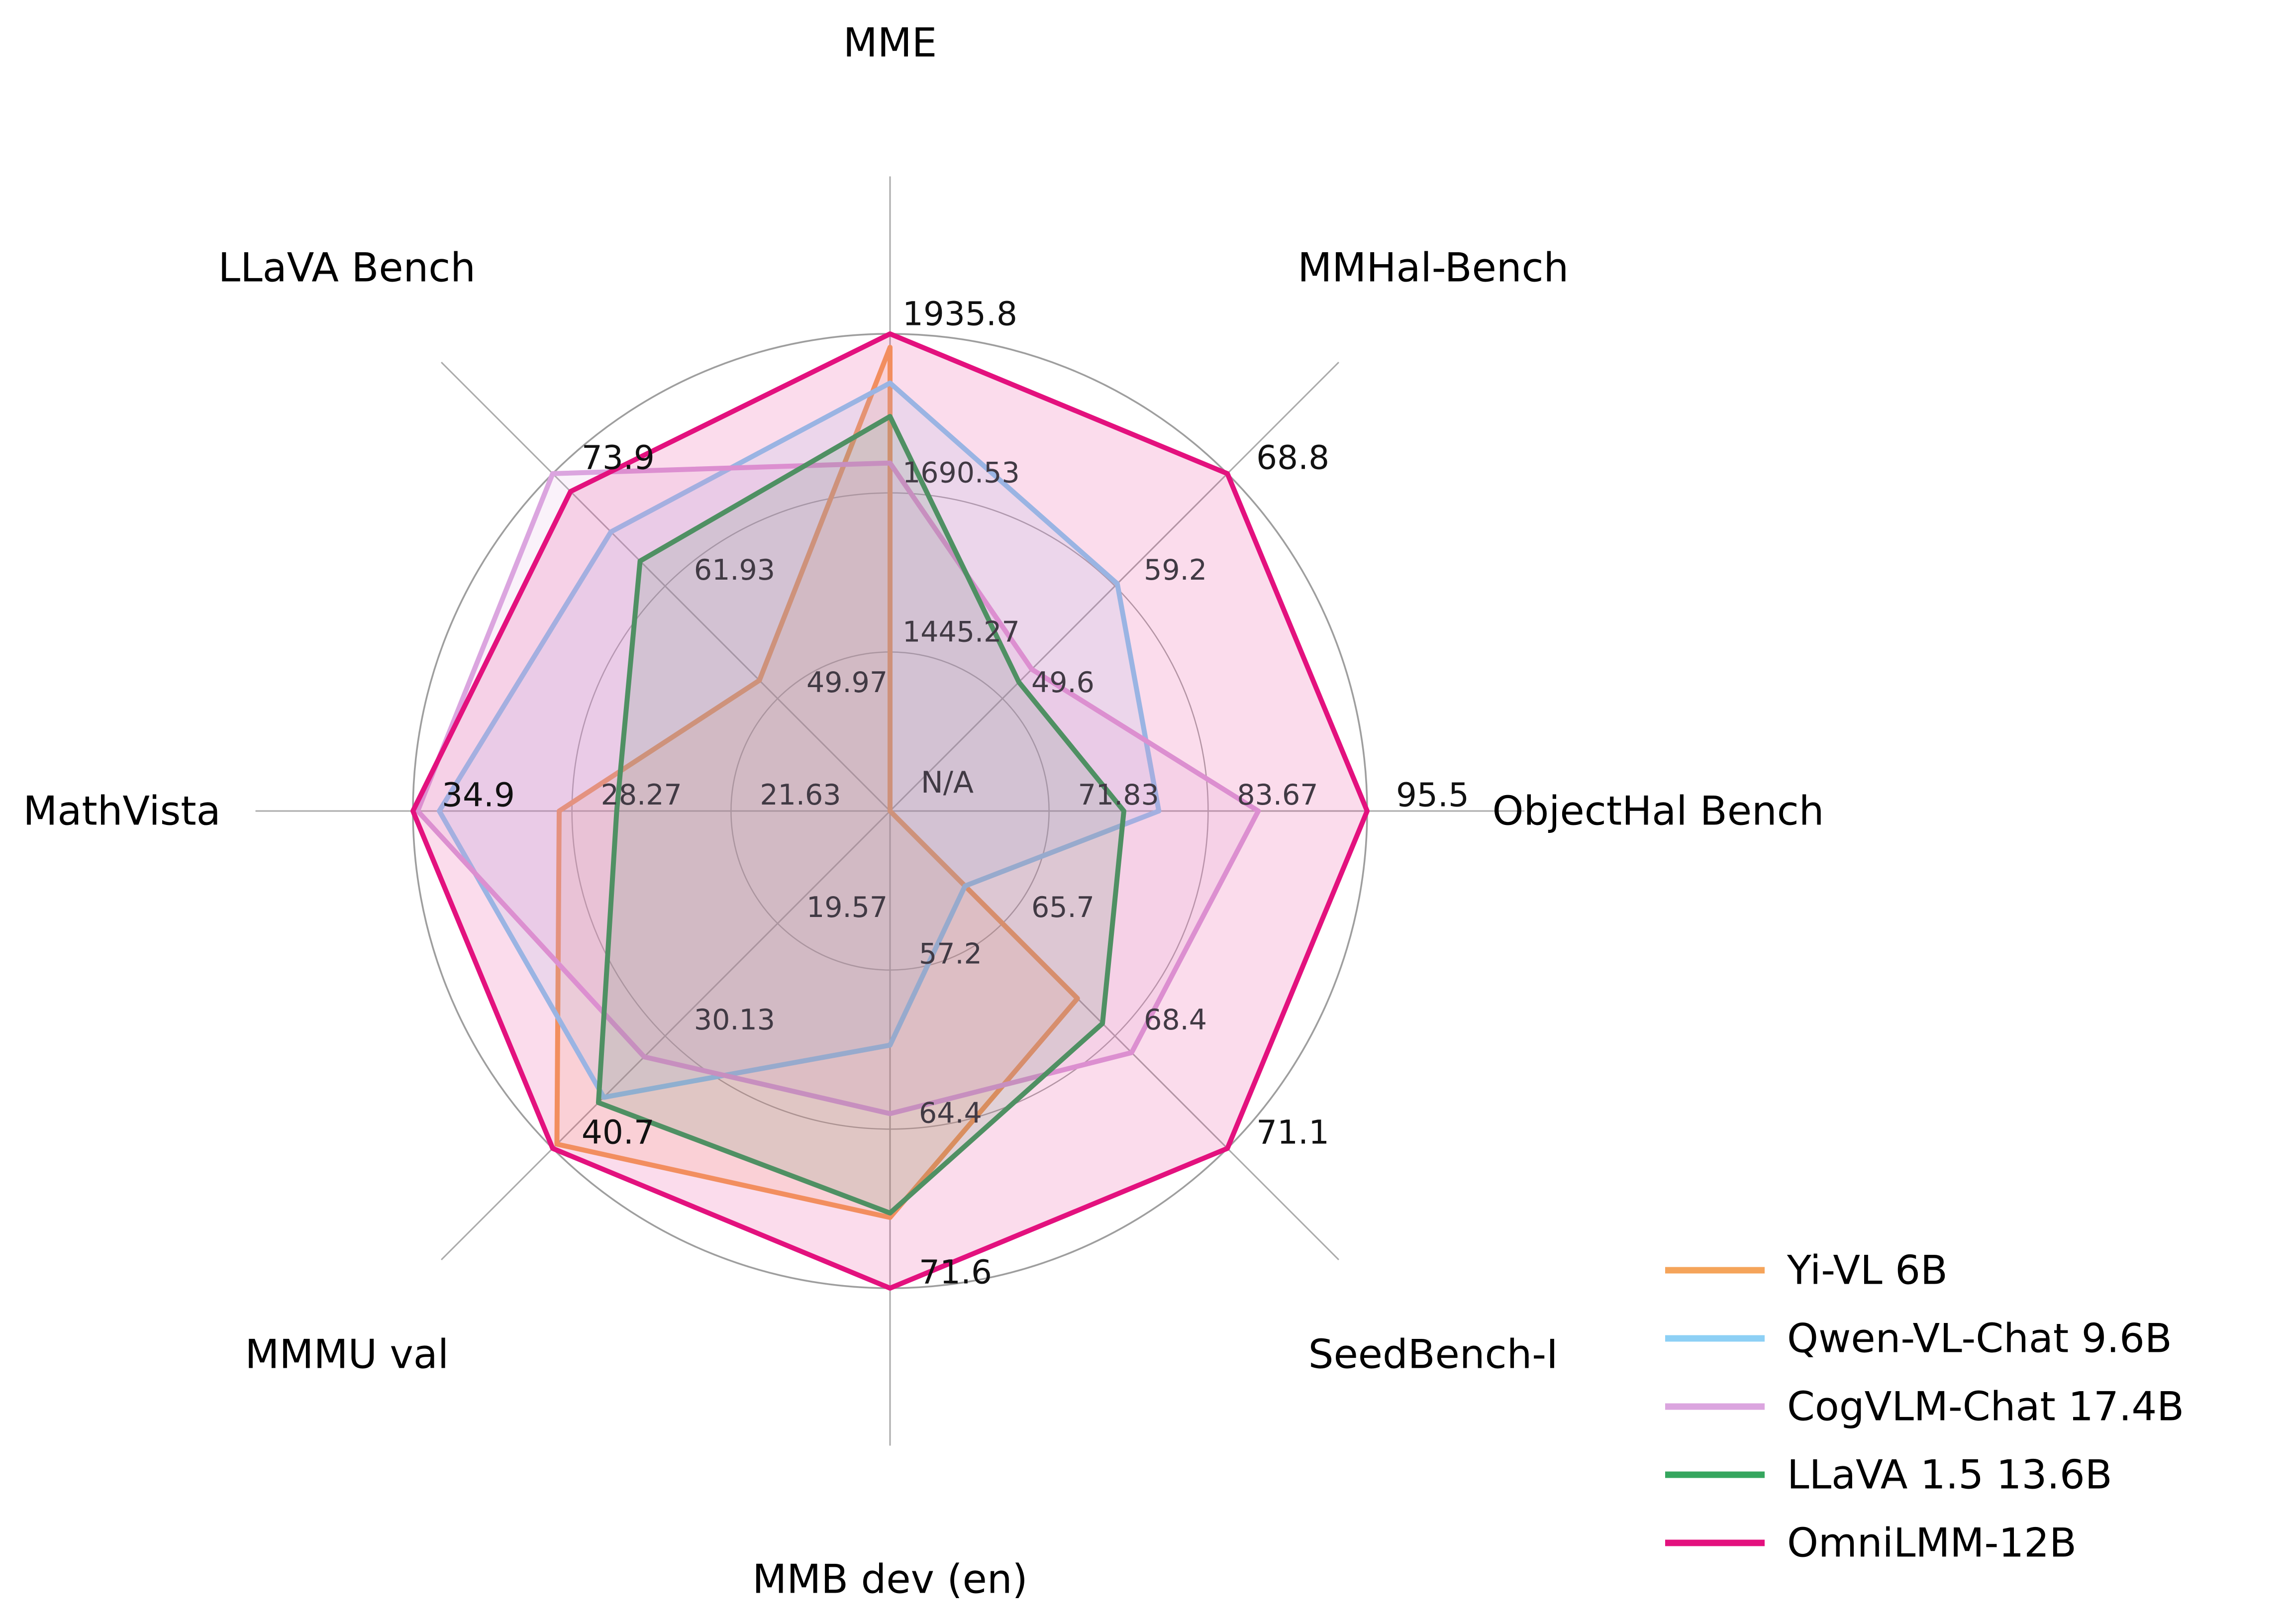  What do you see at coordinates (961, 474) in the screenshot?
I see `tick-label-mme-2: 1690.53` at bounding box center [961, 474].